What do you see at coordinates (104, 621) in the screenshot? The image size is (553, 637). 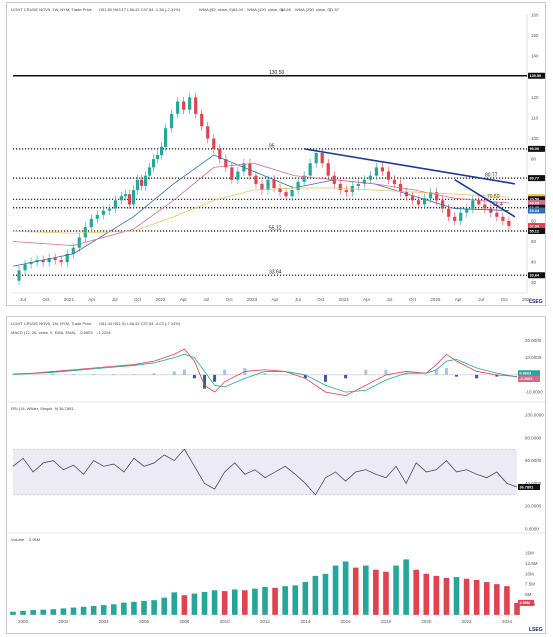 I see `bottom-time-tick-2: 2004` at bounding box center [104, 621].